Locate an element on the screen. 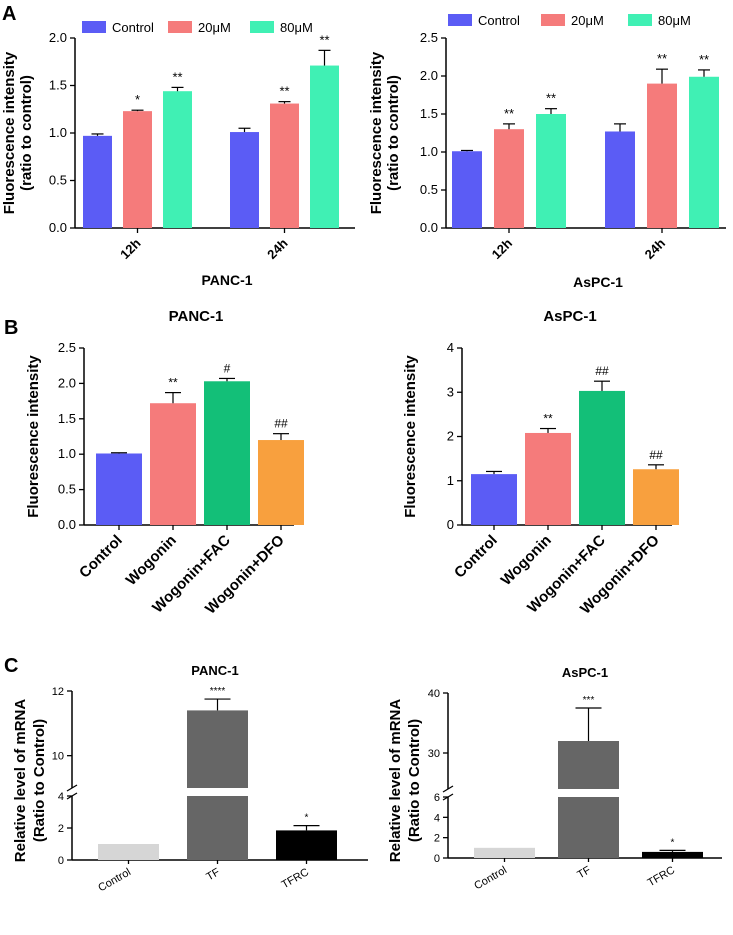  y-tick-label: 10 is located at coordinates (58, 757).